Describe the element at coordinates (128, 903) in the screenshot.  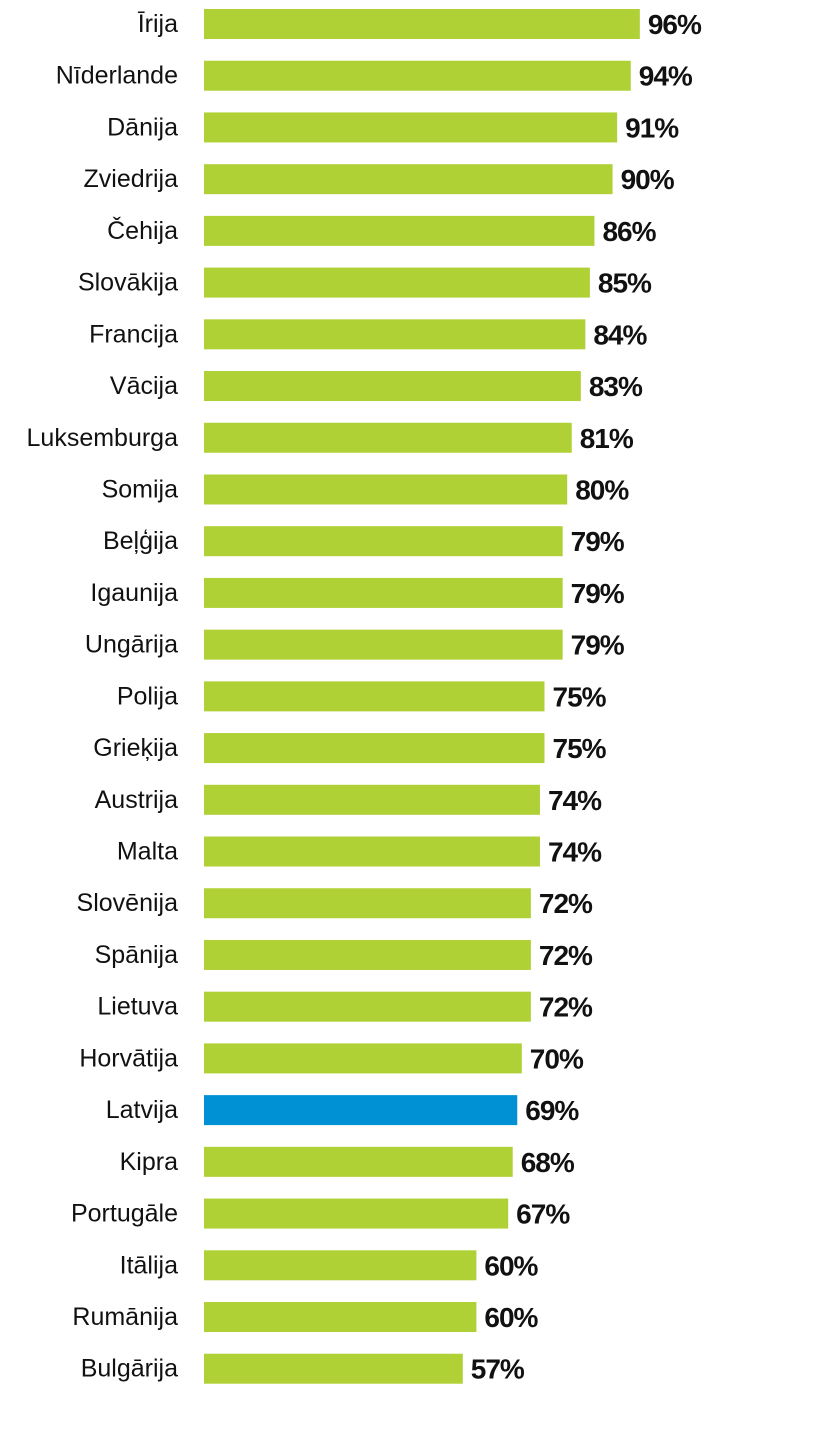
I see `category-label: Slovēnija` at that location.